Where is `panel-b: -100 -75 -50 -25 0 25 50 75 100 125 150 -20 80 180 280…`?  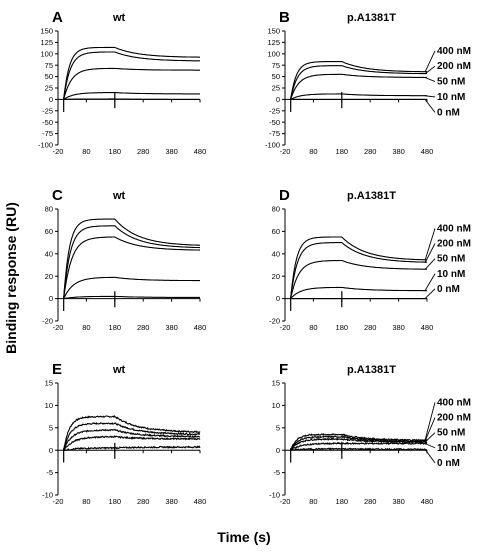 panel-b: -100 -75 -50 -25 0 25 50 75 100 125 150 -20 80 180 280… is located at coordinates (368, 82).